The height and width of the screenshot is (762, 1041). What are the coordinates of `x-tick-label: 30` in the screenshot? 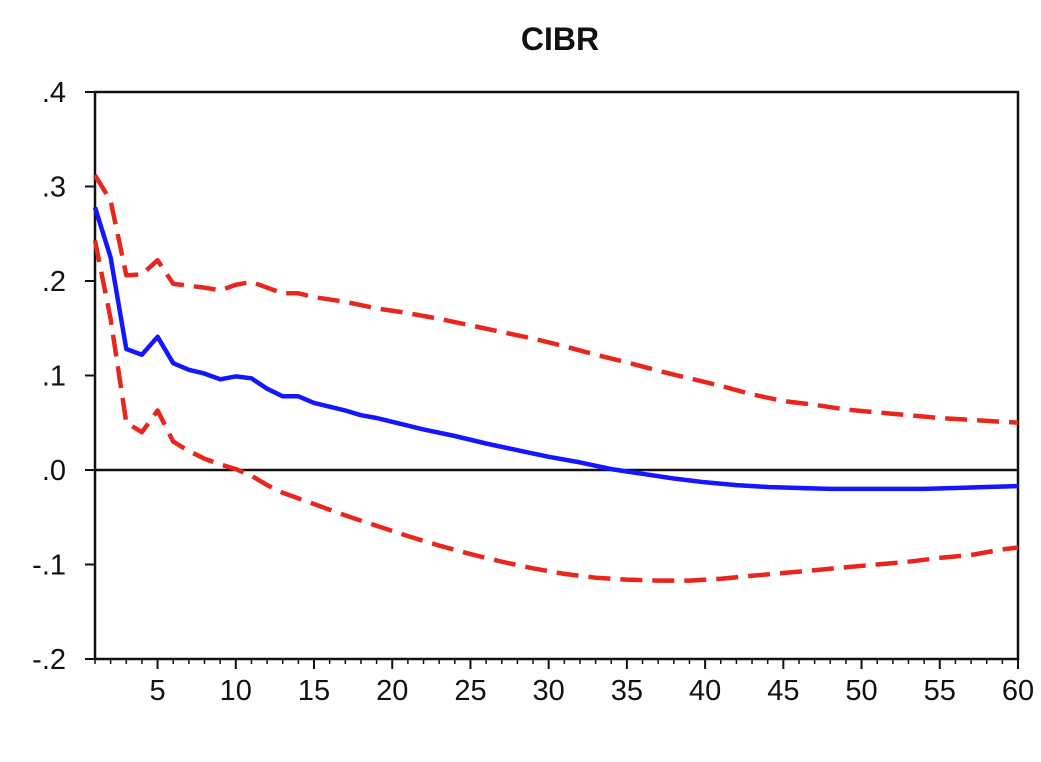 It's located at (549, 691).